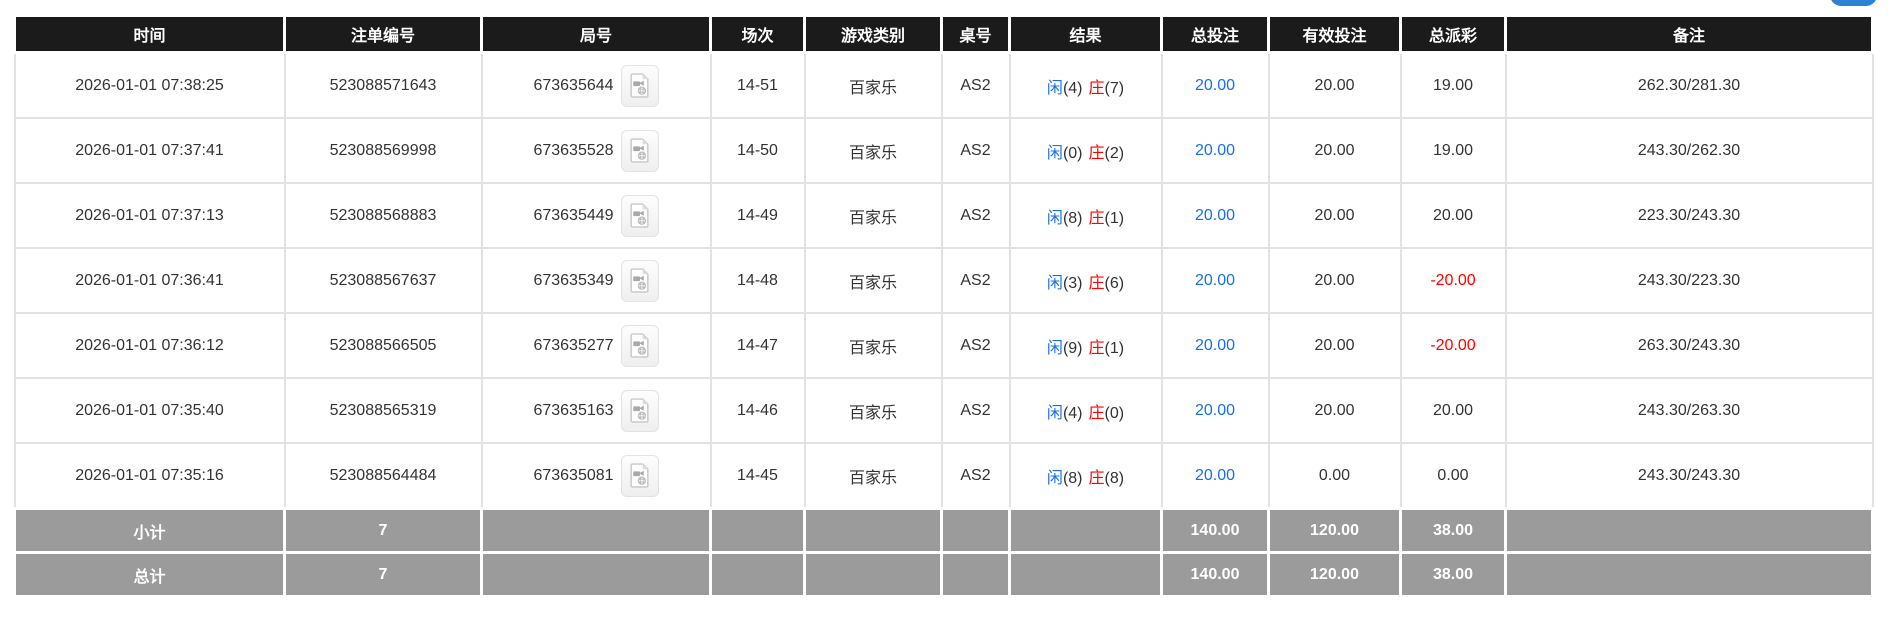 This screenshot has height=621, width=1888. Describe the element at coordinates (149, 530) in the screenshot. I see `subtotal-label: 小计` at that location.